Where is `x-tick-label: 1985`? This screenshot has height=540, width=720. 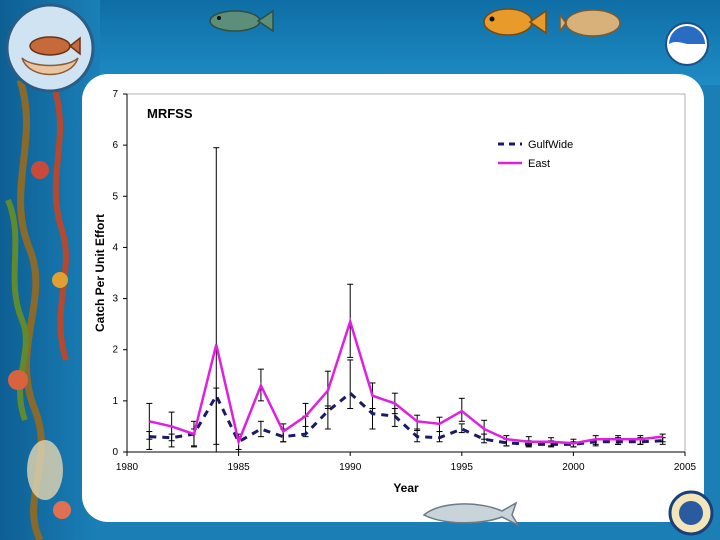 x-tick-label: 1985 is located at coordinates (238, 467).